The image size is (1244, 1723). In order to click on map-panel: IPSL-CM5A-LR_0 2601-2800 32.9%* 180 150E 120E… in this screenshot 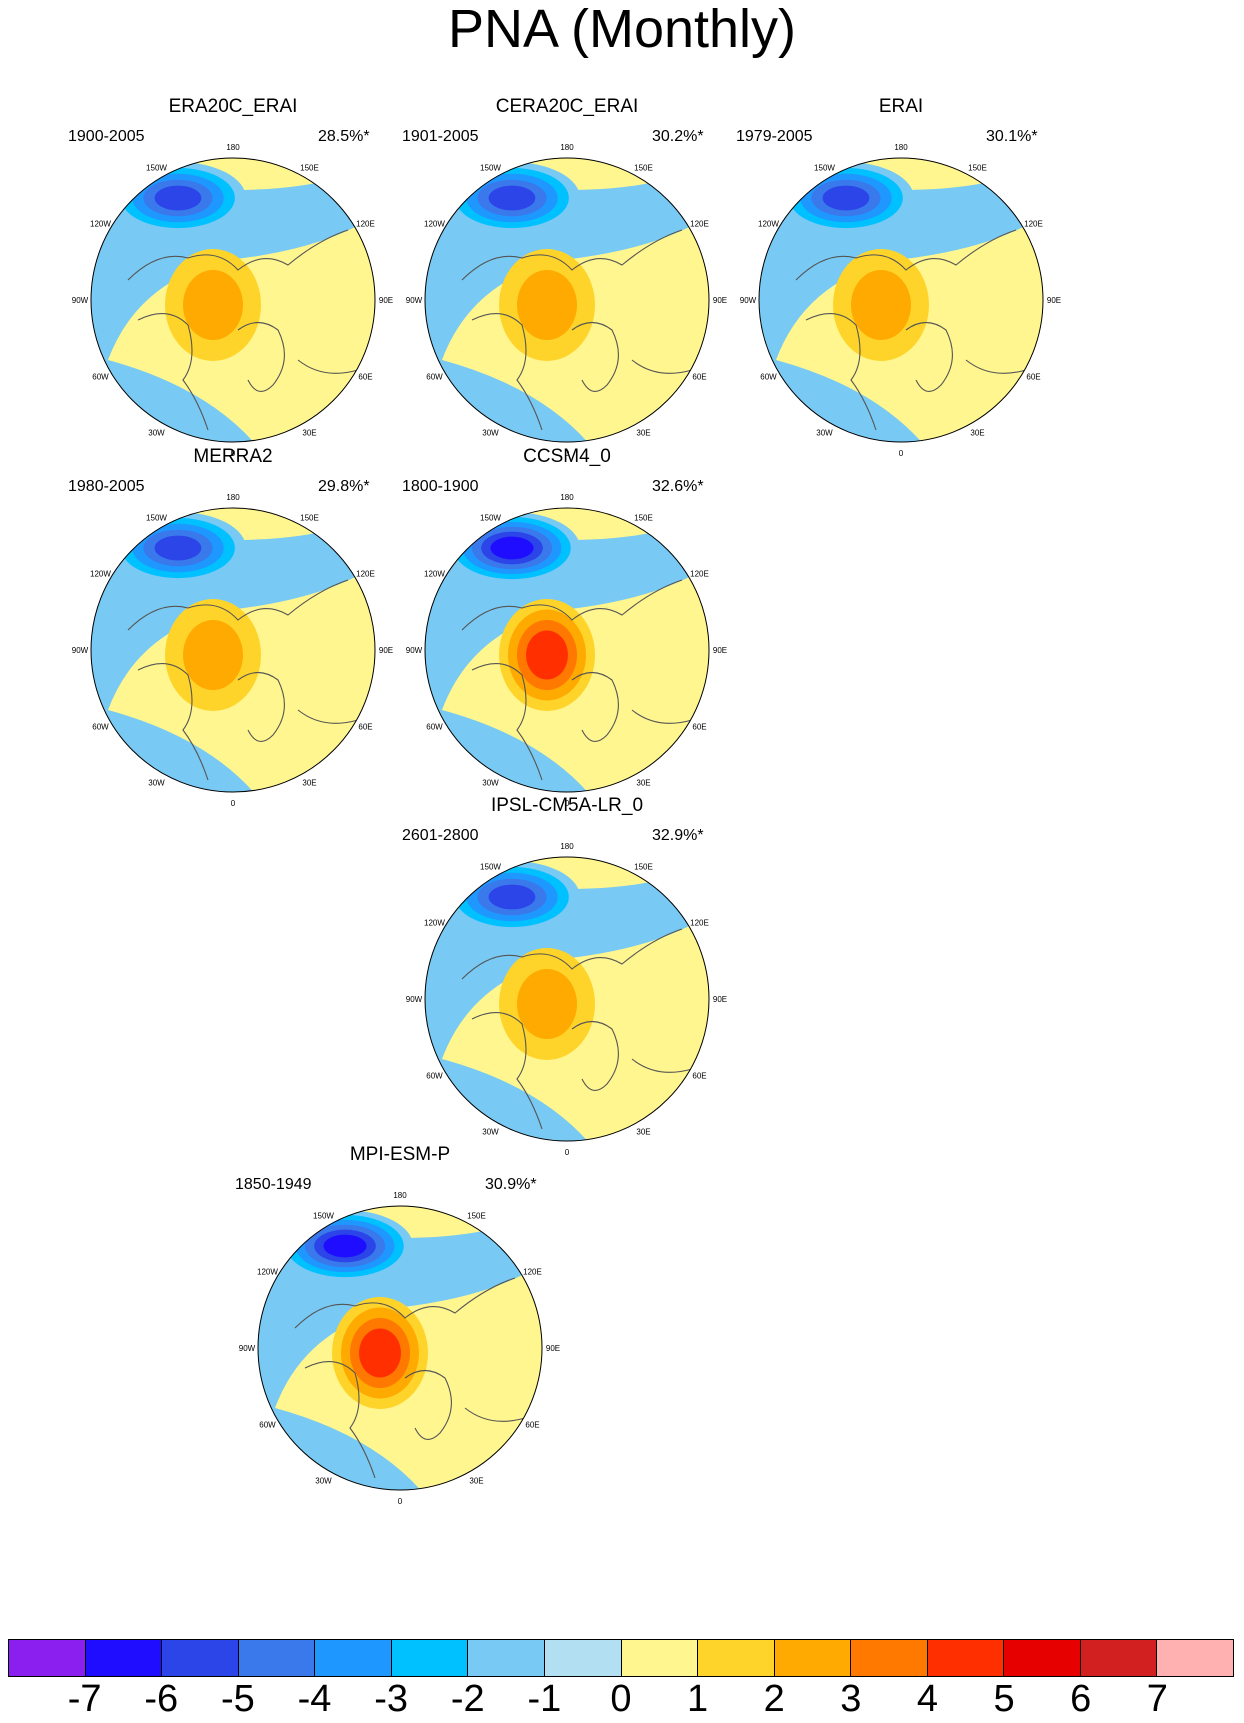, I will do `click(582, 980)`.